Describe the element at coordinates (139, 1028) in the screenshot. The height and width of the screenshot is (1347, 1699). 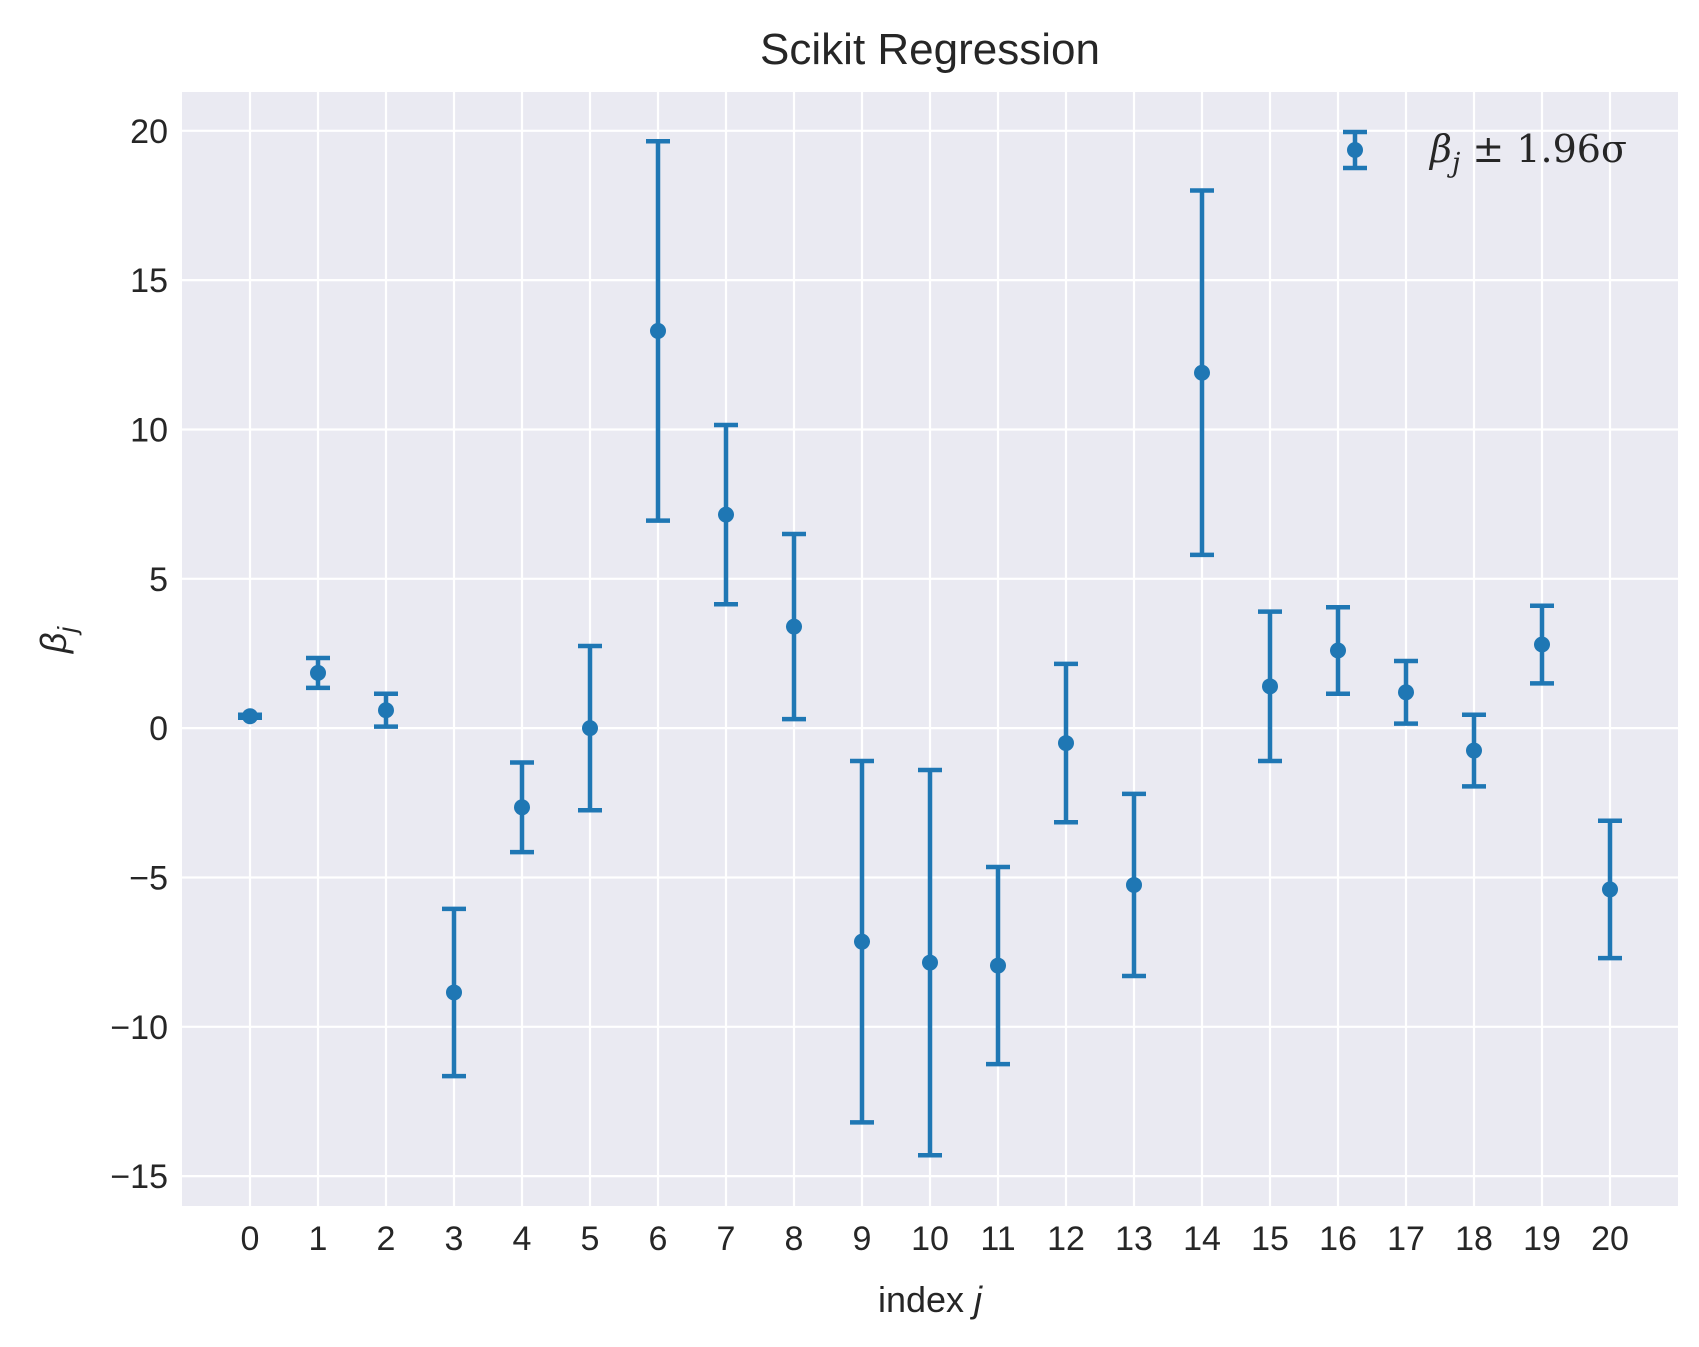
I see `y-tick-label: −10` at that location.